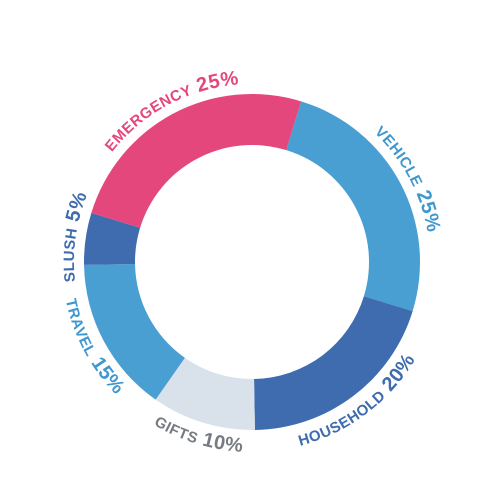  Describe the element at coordinates (71, 255) in the screenshot. I see `category-label: SLUSH` at that location.